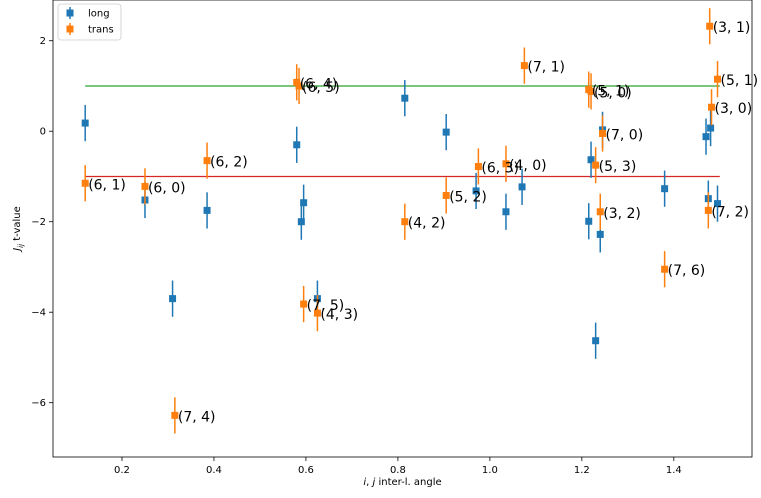 The height and width of the screenshot is (498, 761). I want to click on x-tick-label: 0.8, so click(398, 470).